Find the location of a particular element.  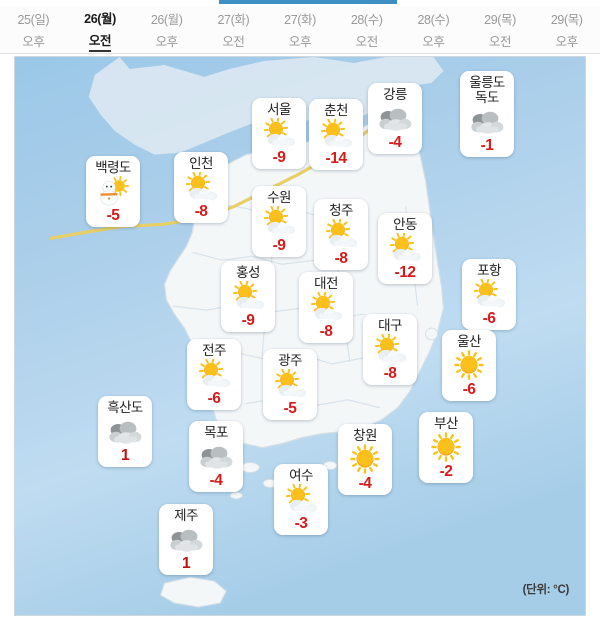

station-name-label: 백령도 is located at coordinates (113, 167).